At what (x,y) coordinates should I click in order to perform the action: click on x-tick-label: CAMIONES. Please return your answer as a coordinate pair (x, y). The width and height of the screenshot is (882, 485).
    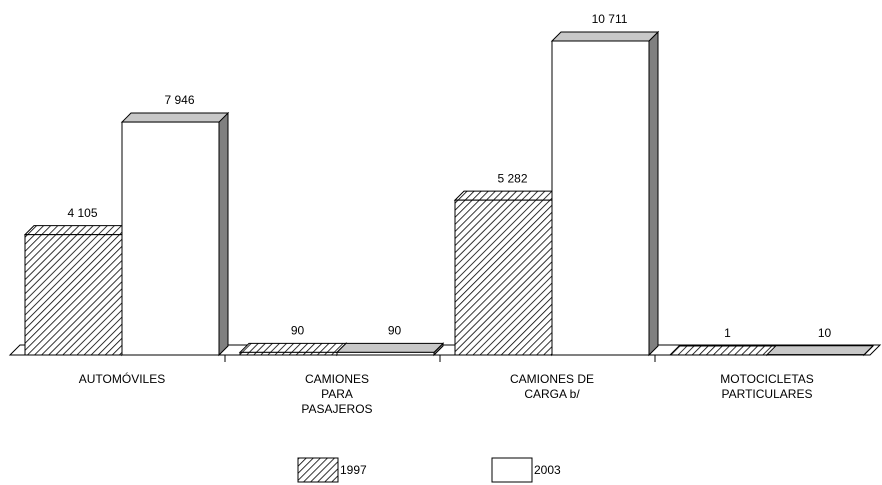
    Looking at the image, I should click on (337, 379).